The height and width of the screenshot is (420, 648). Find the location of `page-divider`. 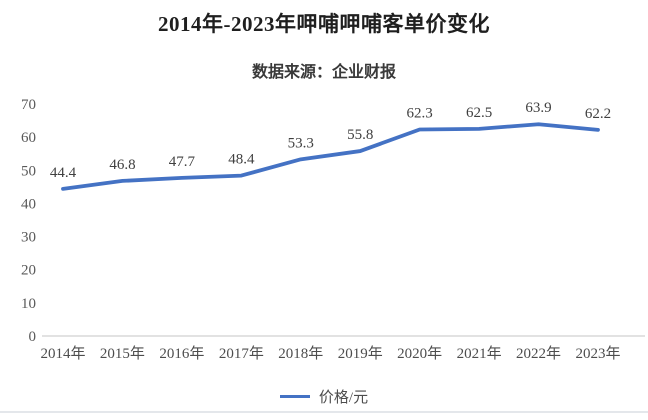

page-divider is located at coordinates (324, 412).